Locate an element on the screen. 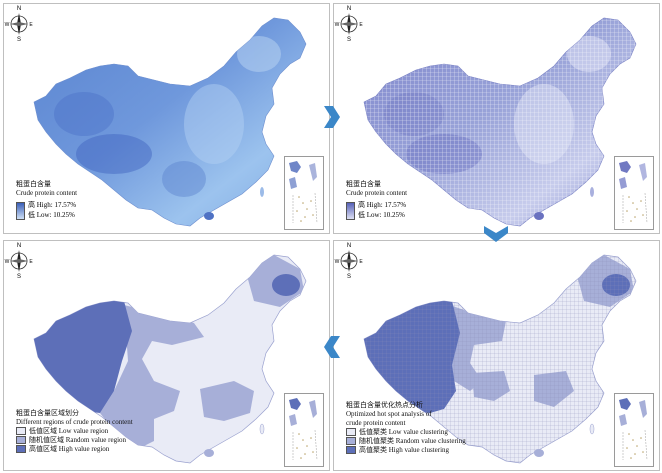  arrow-left-icon is located at coordinates (332, 347).